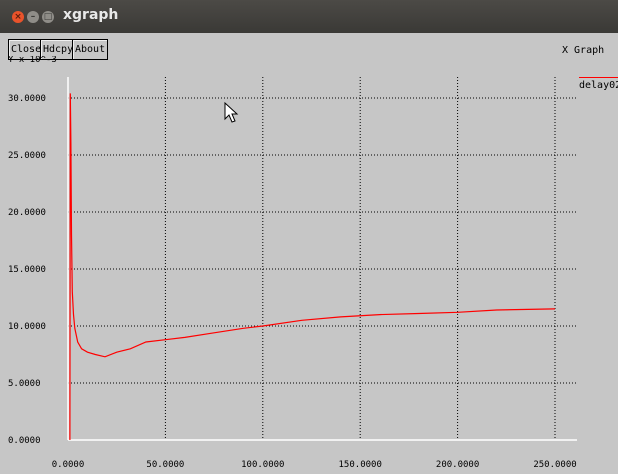 This screenshot has height=474, width=618. What do you see at coordinates (583, 50) in the screenshot?
I see `graph-title: X Graph` at bounding box center [583, 50].